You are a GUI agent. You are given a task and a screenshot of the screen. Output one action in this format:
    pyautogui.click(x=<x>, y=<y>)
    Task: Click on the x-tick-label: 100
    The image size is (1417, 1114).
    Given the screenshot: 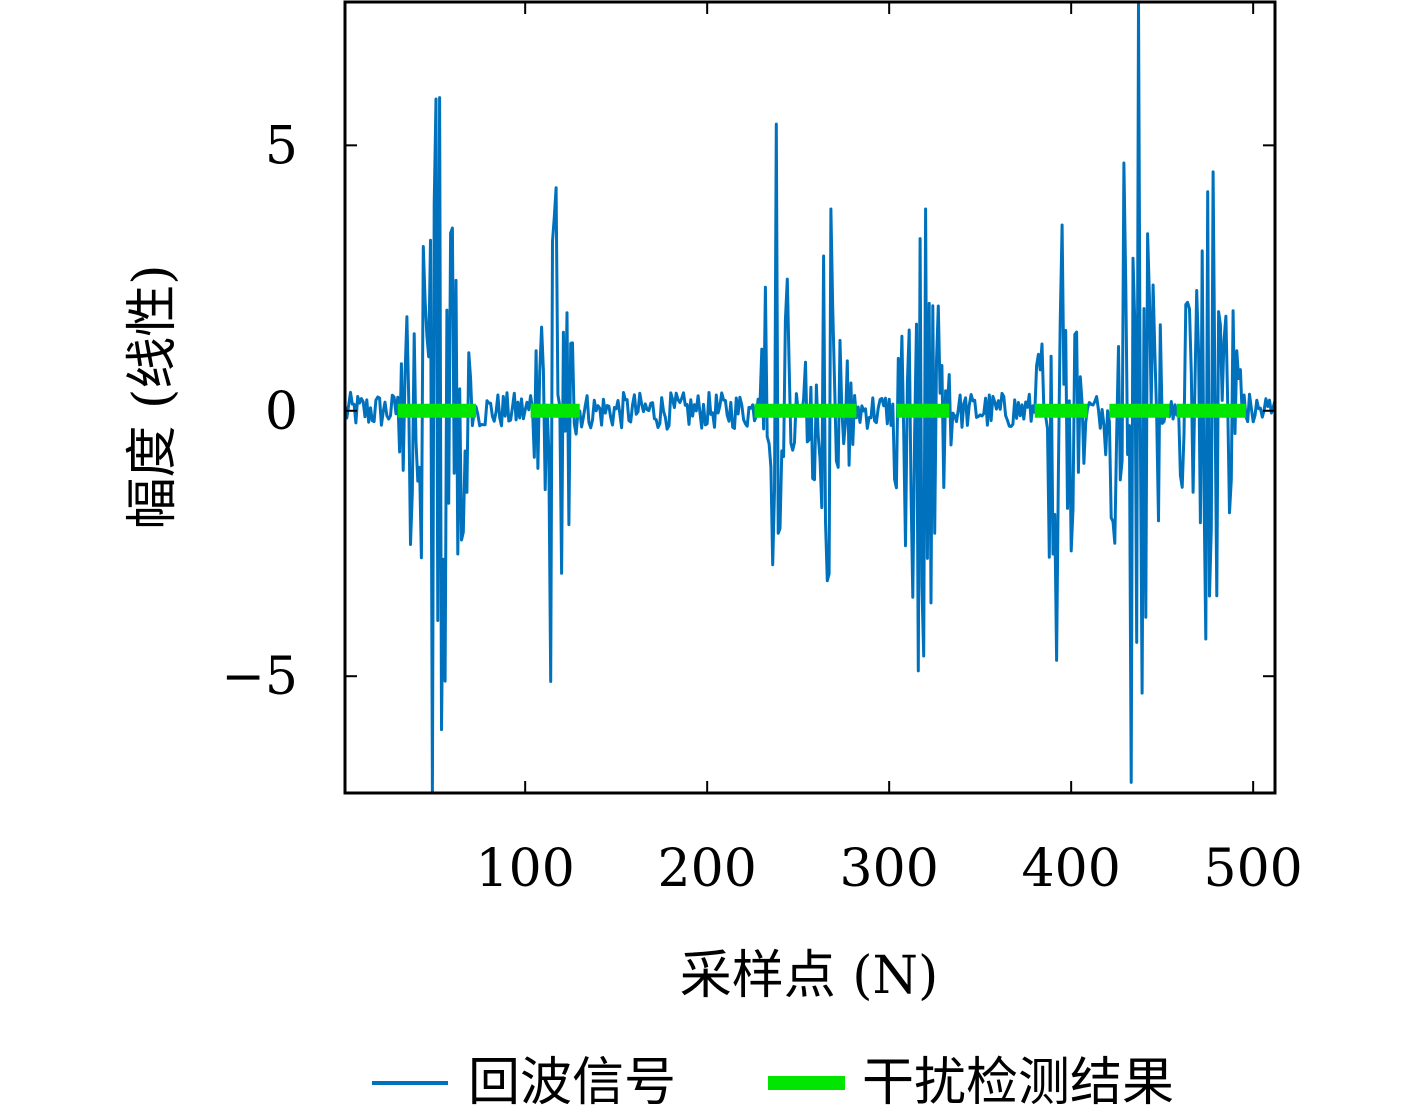 What is the action you would take?
    pyautogui.click(x=525, y=869)
    